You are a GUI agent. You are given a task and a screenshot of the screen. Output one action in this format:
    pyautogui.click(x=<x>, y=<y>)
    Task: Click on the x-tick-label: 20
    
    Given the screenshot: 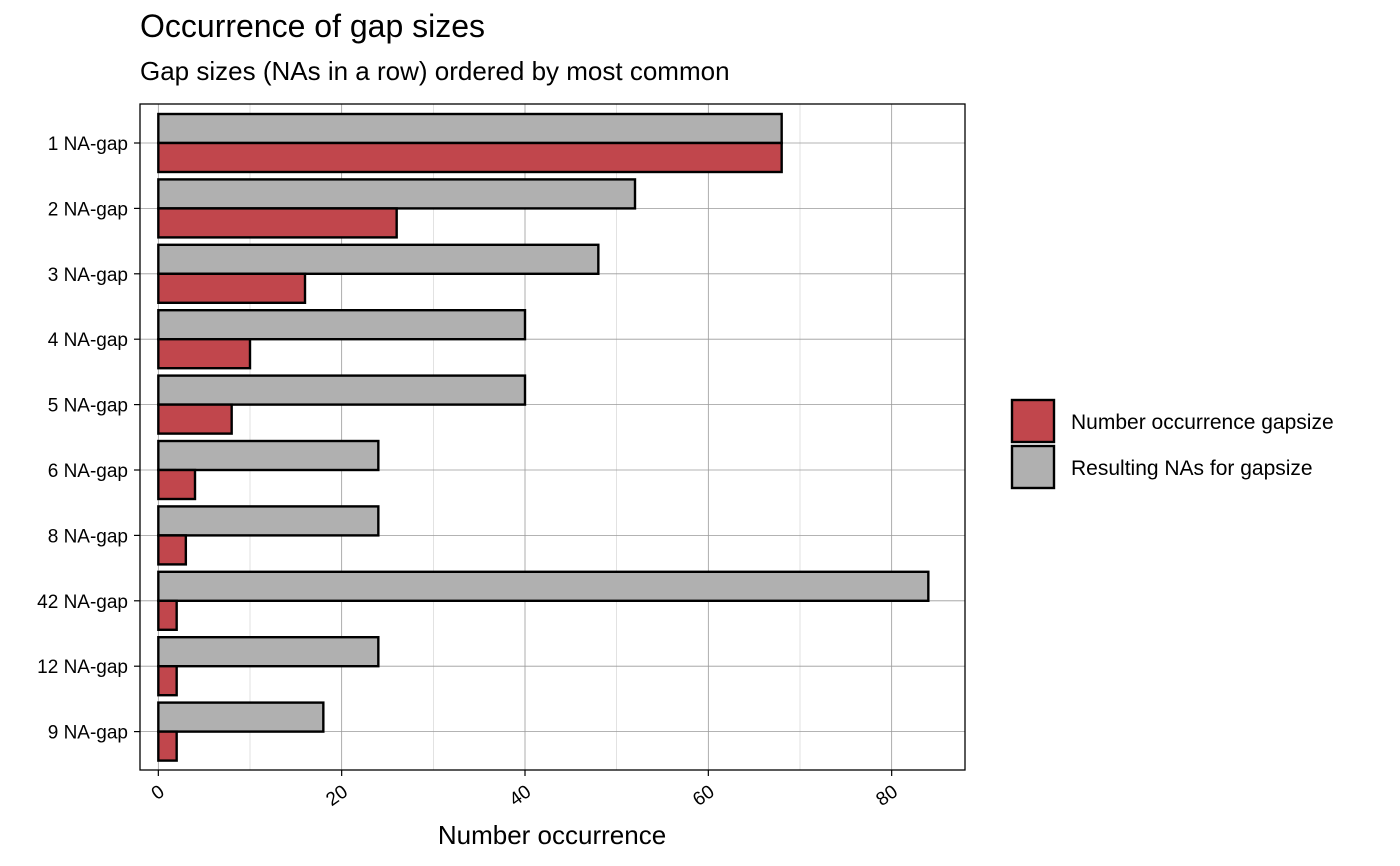 What is the action you would take?
    pyautogui.click(x=337, y=795)
    